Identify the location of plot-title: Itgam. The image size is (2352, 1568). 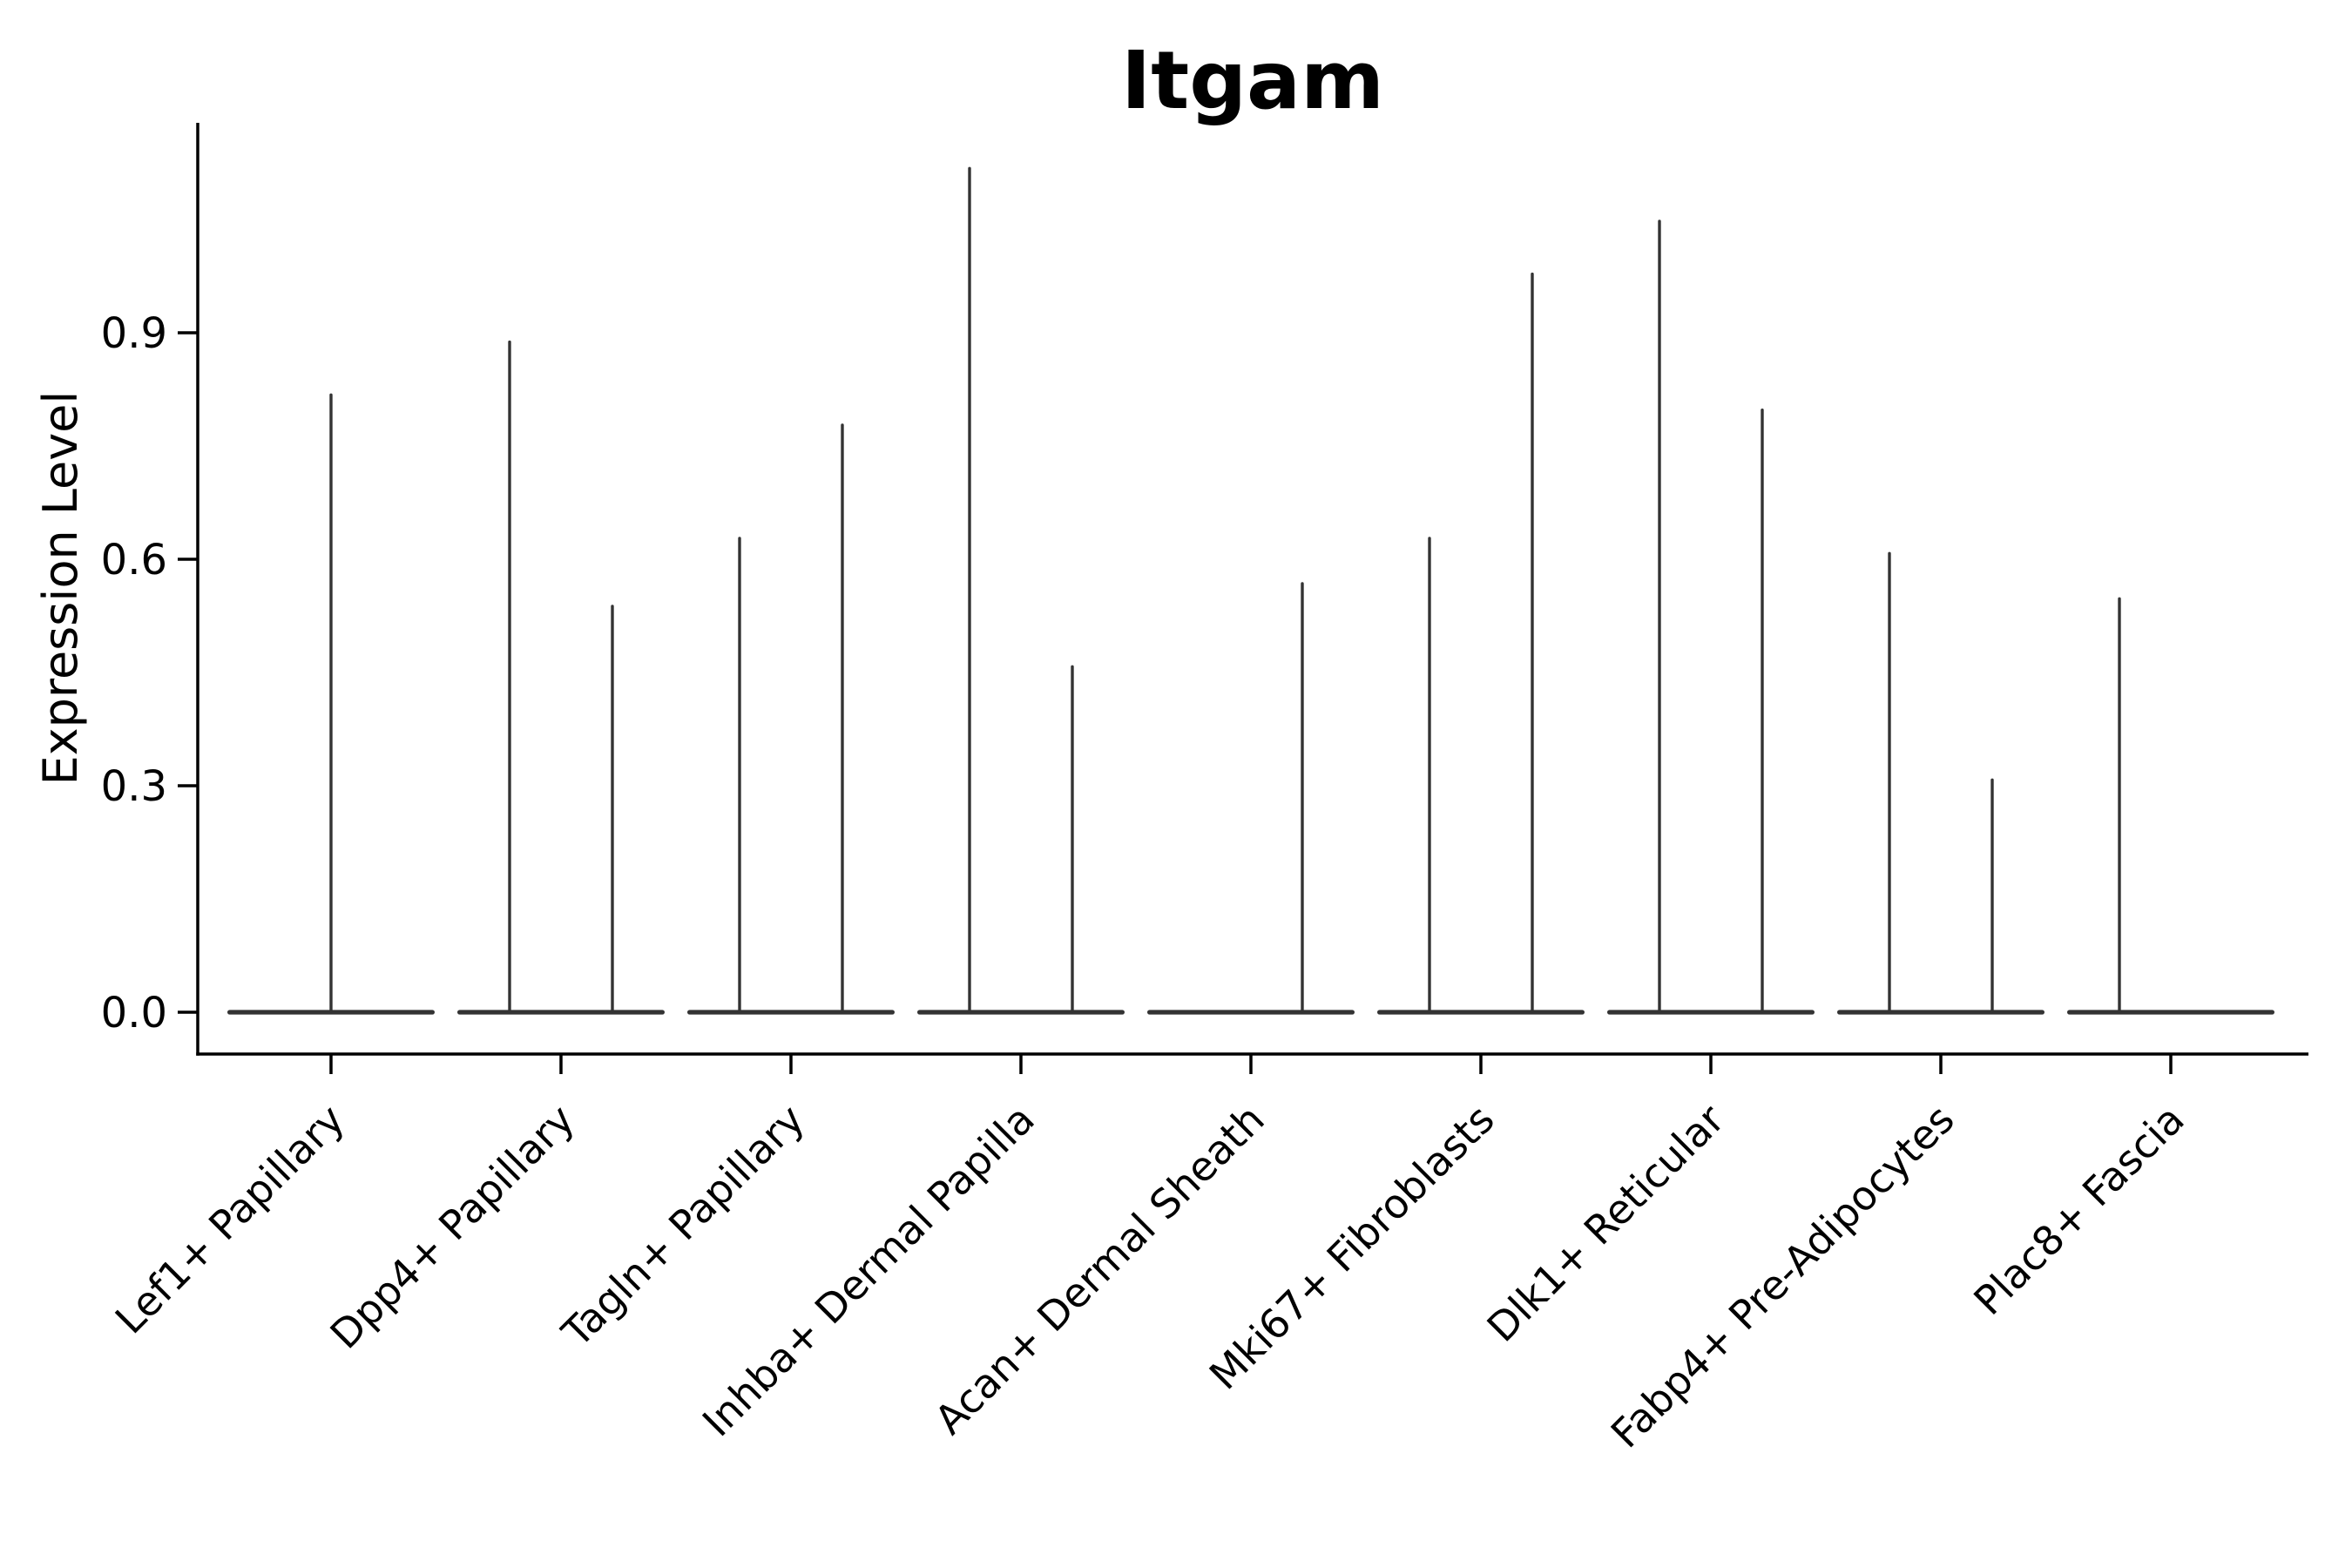
(1252, 80).